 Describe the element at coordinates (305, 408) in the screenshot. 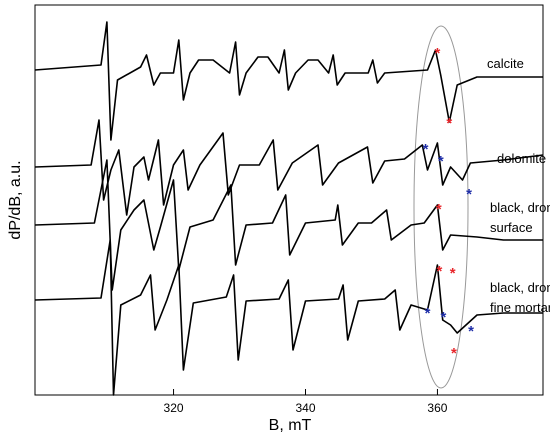

I see `x-tick-label: 340` at that location.